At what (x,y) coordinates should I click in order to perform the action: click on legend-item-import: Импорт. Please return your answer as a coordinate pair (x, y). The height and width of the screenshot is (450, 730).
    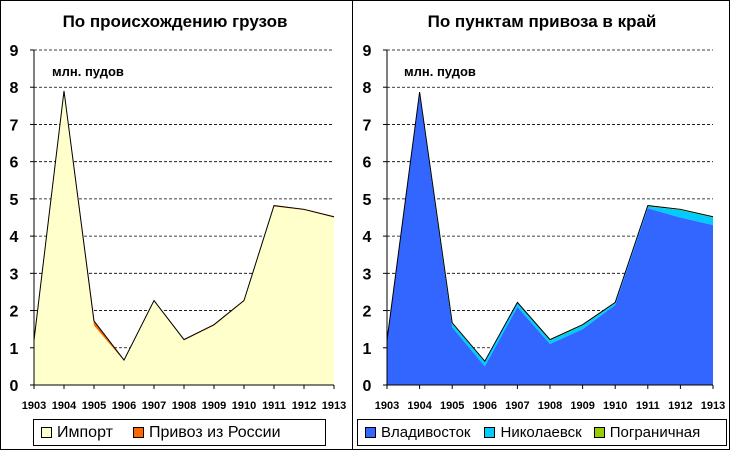
    Looking at the image, I should click on (77, 433).